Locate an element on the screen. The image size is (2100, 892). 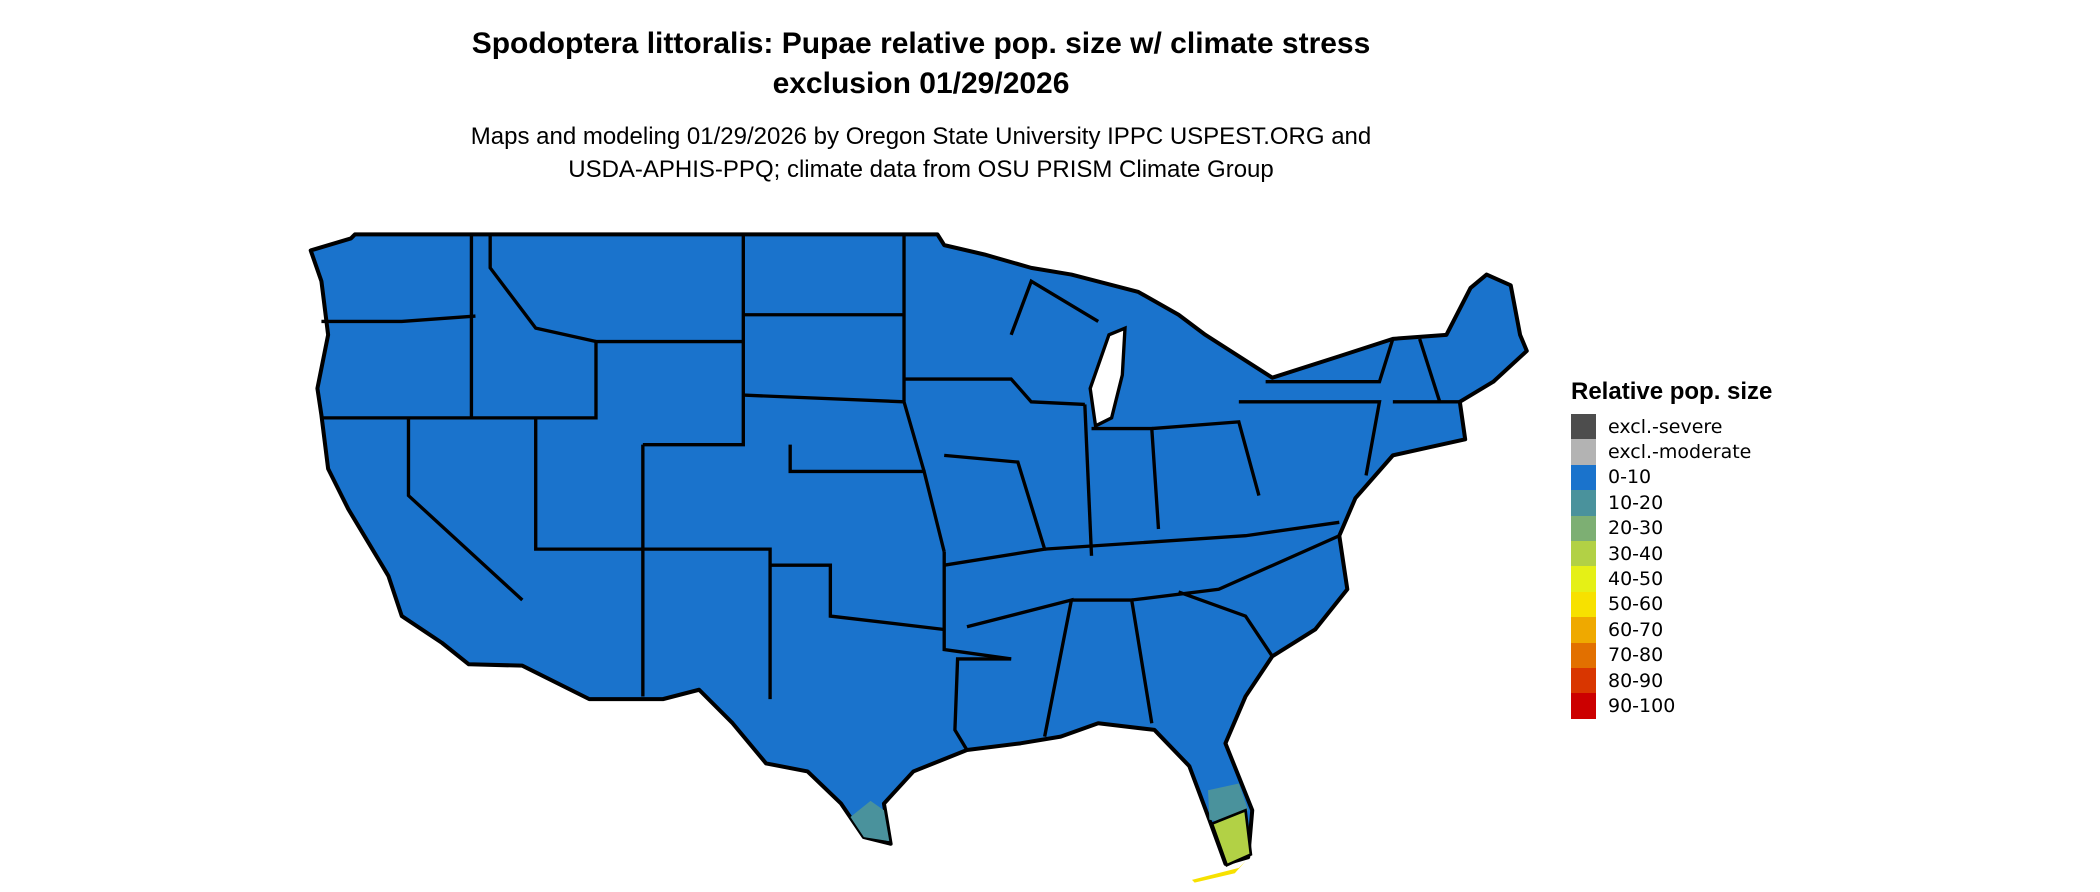
legend-label: excl.-severe is located at coordinates (1665, 426).